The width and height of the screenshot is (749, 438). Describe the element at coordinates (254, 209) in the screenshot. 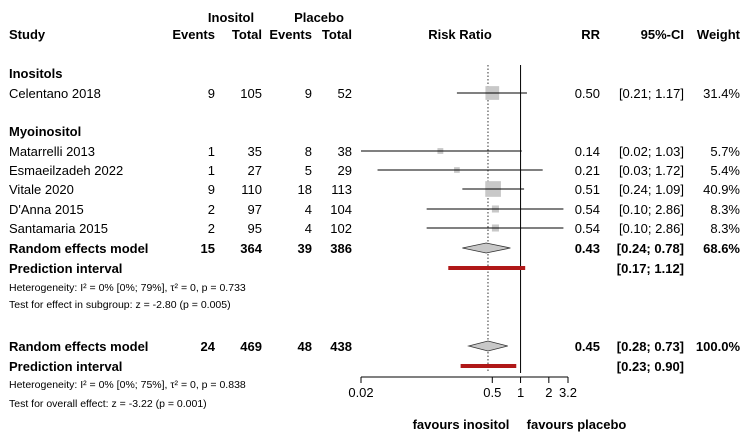

I see `total-inositol: 97` at that location.